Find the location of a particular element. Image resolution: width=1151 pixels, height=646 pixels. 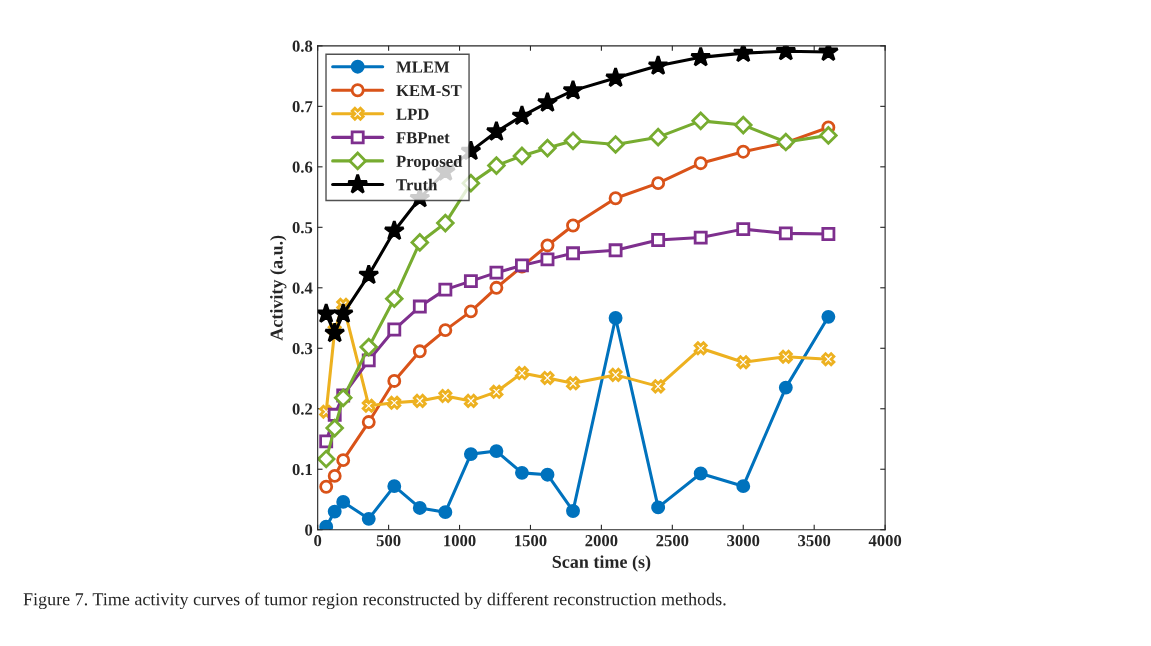

y-tick-label: 0.3 is located at coordinates (302, 348).